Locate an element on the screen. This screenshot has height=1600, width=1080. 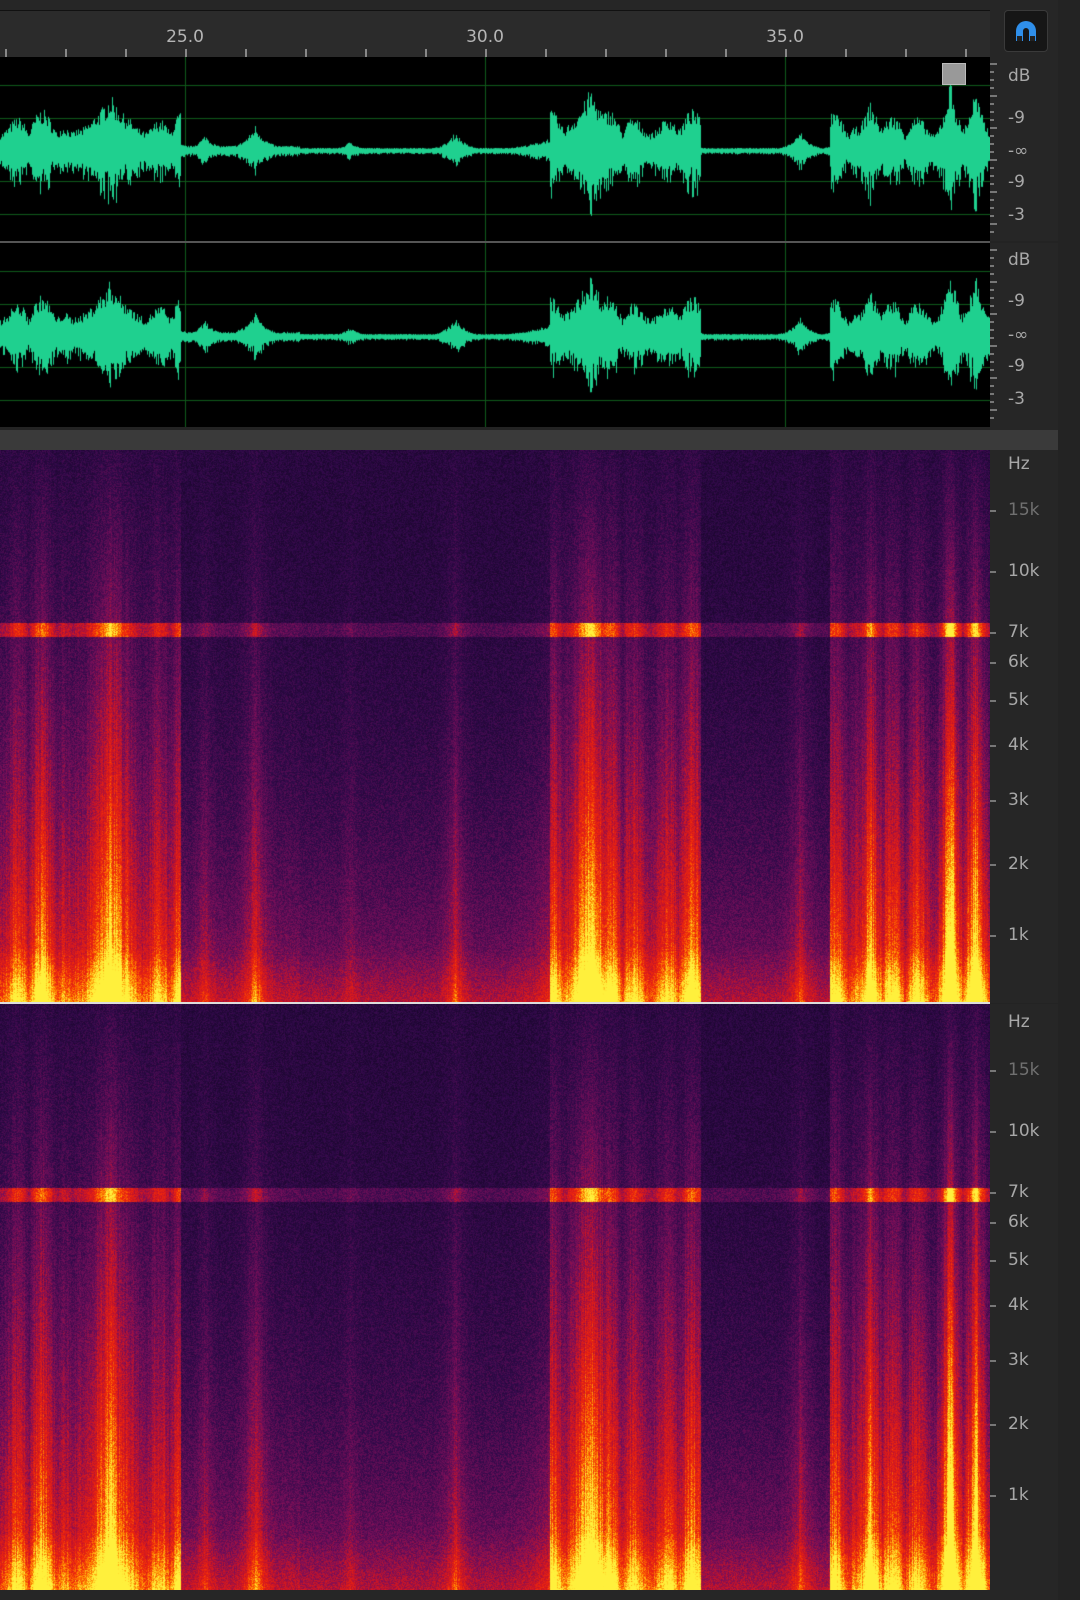
view-splitter is located at coordinates (529, 440).